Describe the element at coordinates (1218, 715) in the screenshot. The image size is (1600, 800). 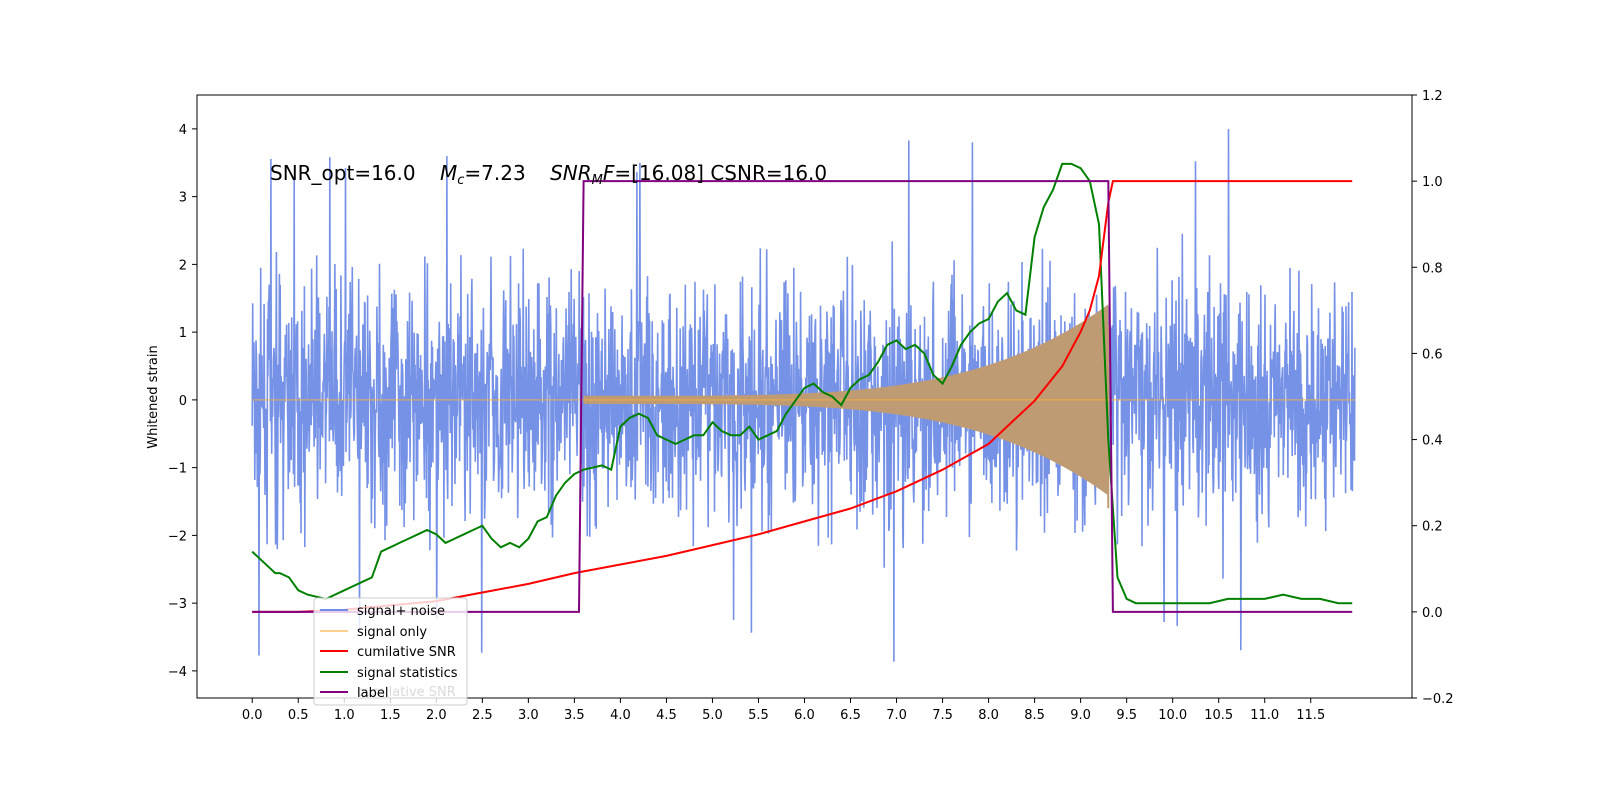
I see `x-tick-label: 10.5` at that location.